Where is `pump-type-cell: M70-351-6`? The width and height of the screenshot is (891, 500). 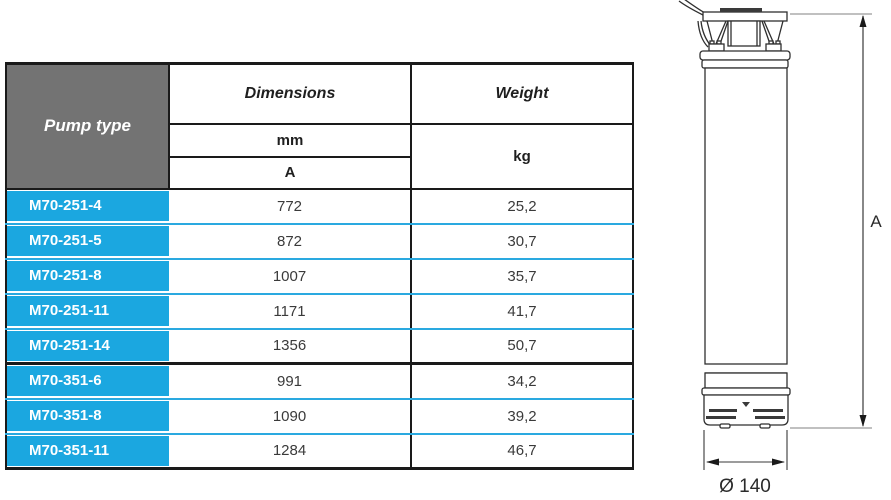 pump-type-cell: M70-351-6 is located at coordinates (87, 381).